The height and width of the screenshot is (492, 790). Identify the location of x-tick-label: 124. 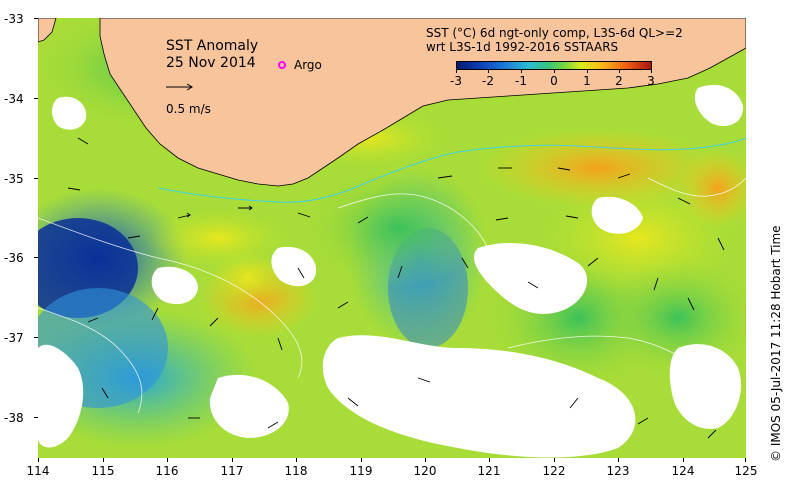
(683, 471).